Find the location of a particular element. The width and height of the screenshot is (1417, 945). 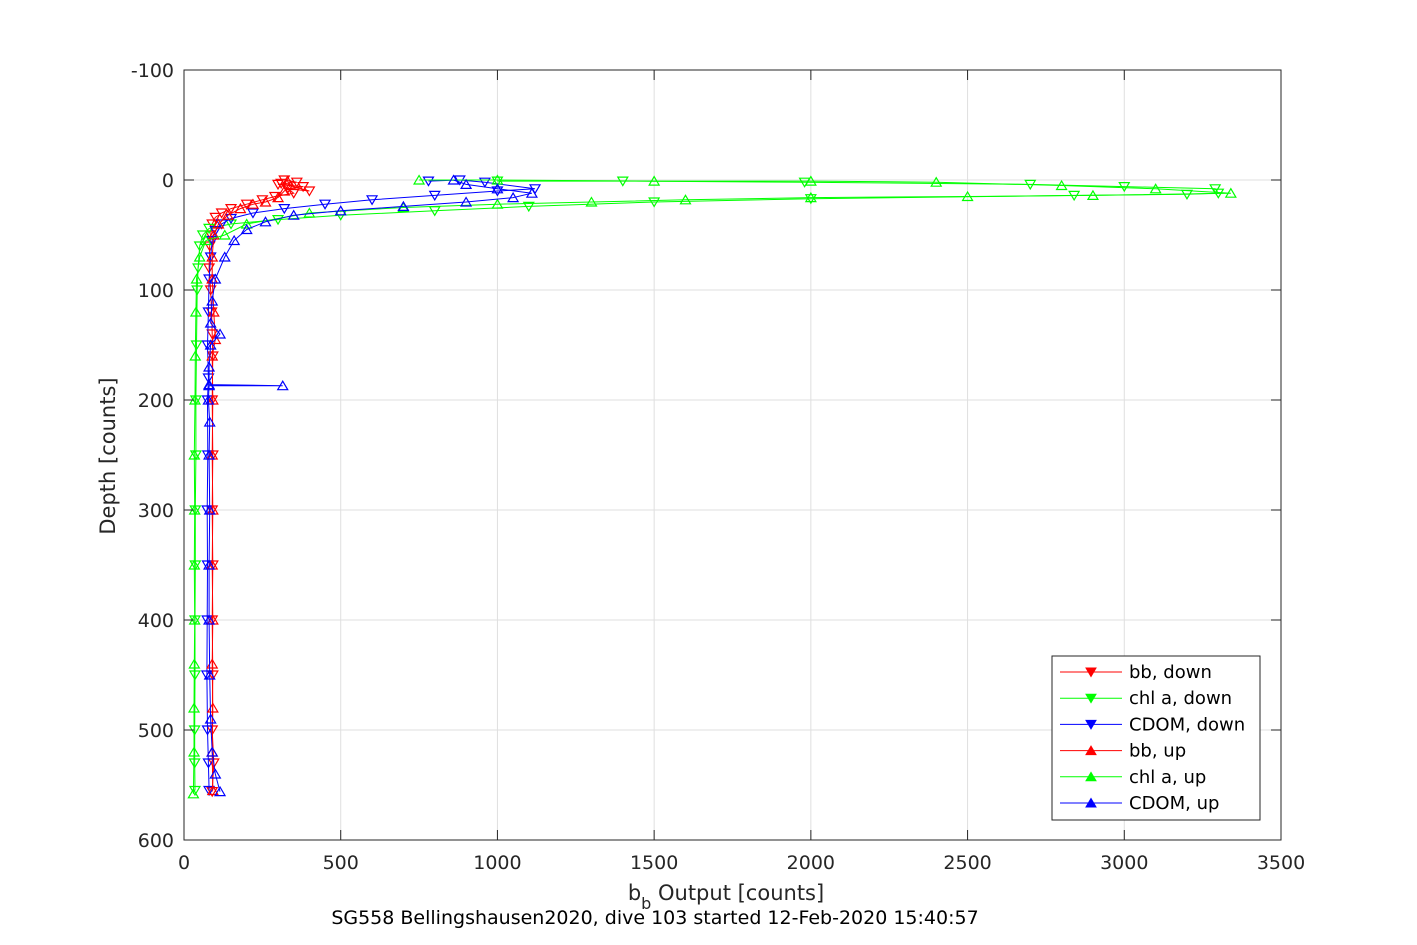

x-tick-label: 0 is located at coordinates (184, 863).